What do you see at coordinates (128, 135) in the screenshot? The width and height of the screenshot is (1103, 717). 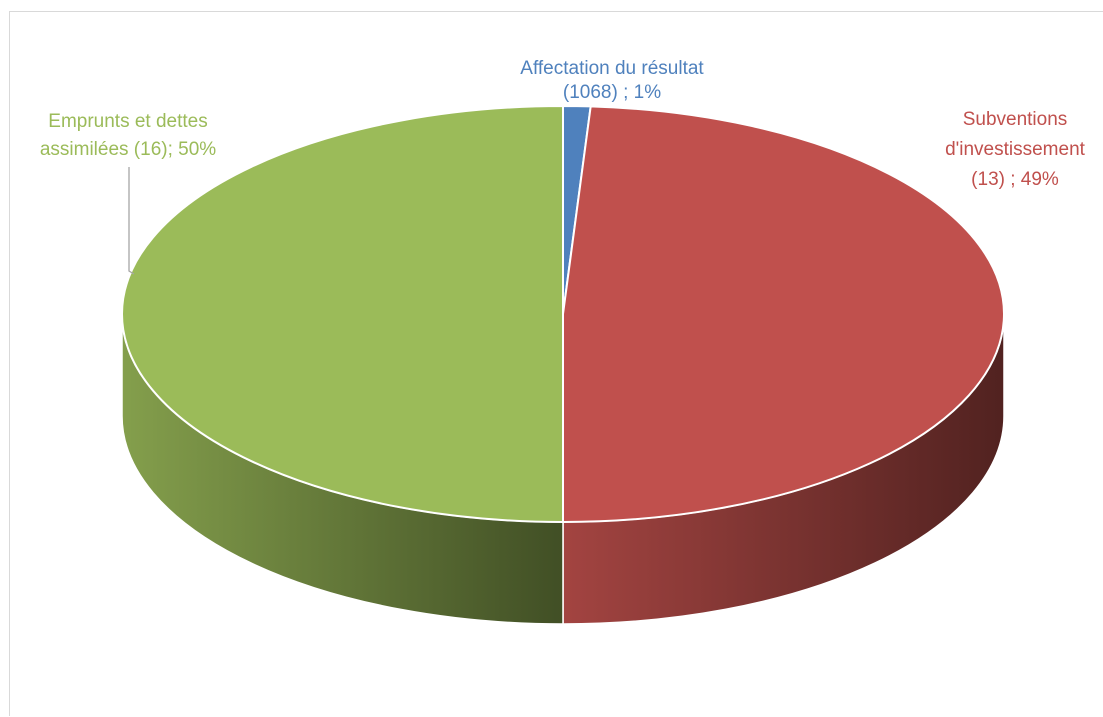 I see `slice-label-3: Emprunts et dettes assimilées (16); 50%` at bounding box center [128, 135].